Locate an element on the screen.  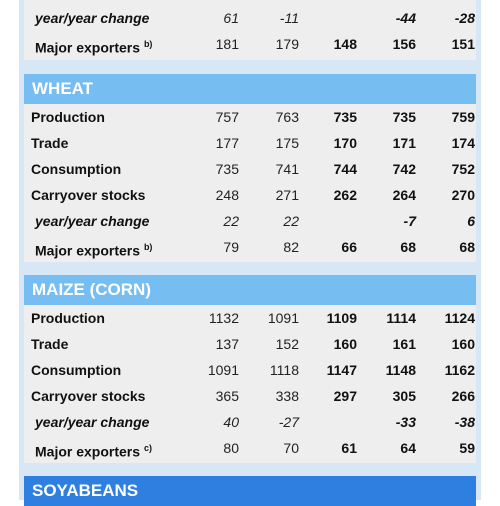
value-cell: 170 is located at coordinates (345, 143).